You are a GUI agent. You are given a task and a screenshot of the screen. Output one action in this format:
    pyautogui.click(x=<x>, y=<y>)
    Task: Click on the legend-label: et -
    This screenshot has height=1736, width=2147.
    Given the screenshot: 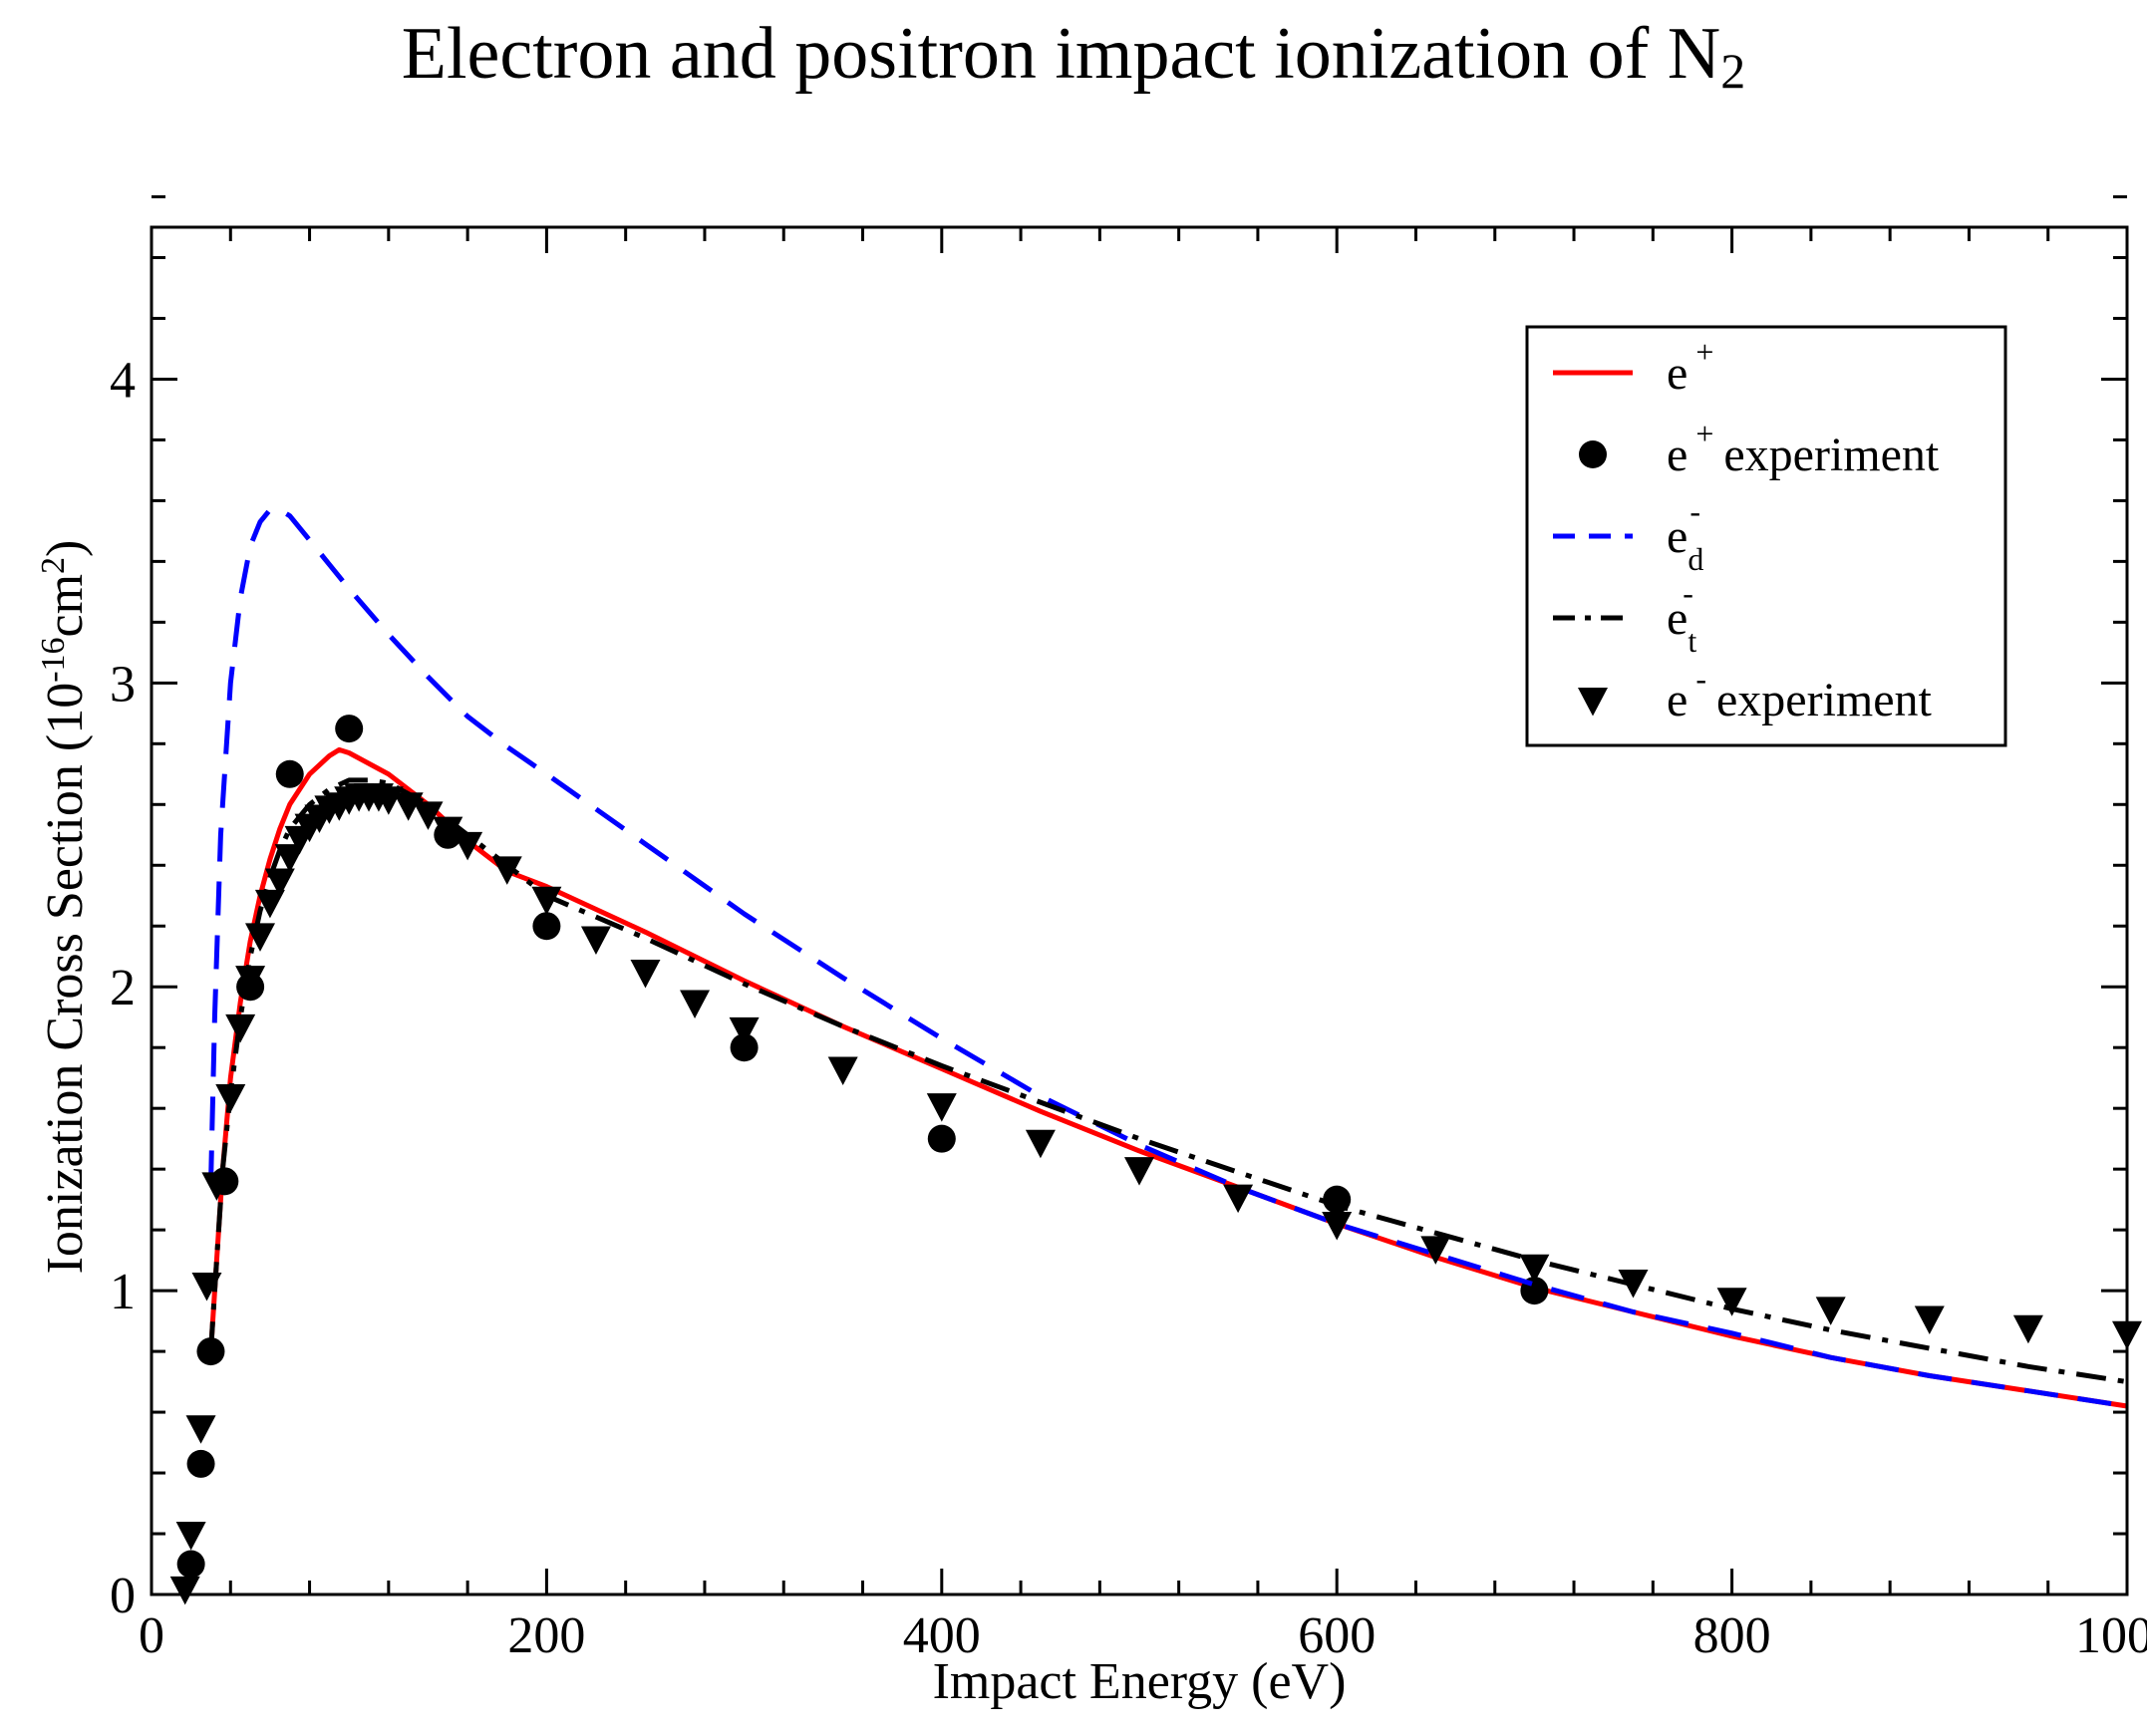 What is the action you would take?
    pyautogui.click(x=1682, y=617)
    